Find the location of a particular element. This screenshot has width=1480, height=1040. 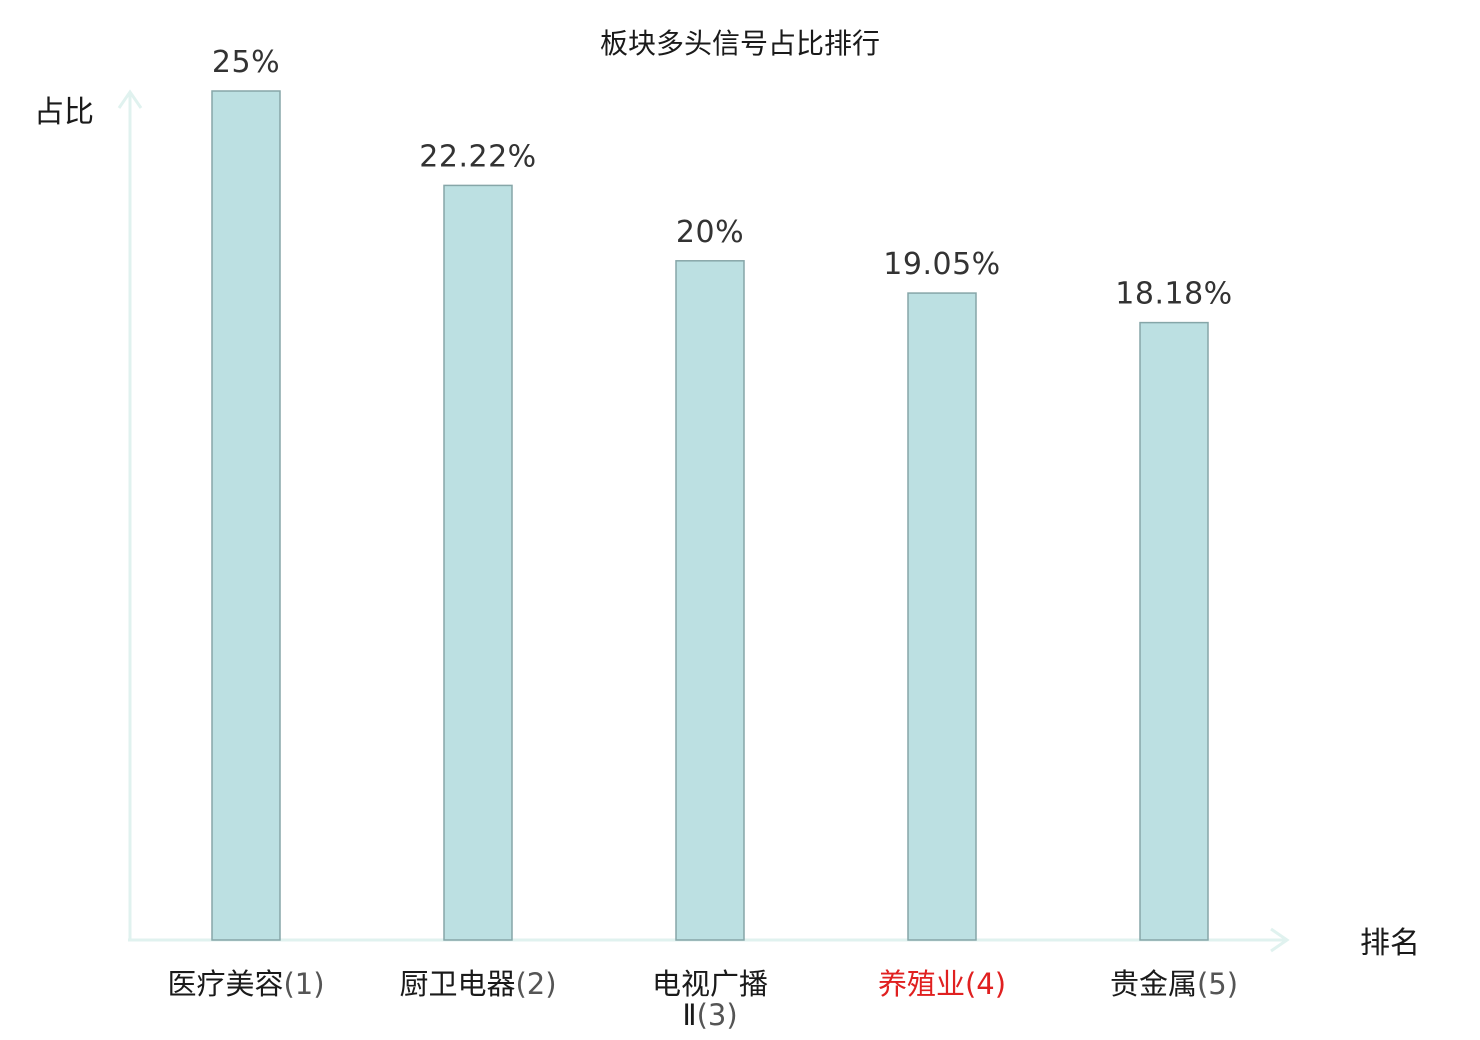

category-label-3: 电视广播 Ⅱ(3) is located at coordinates (710, 999).